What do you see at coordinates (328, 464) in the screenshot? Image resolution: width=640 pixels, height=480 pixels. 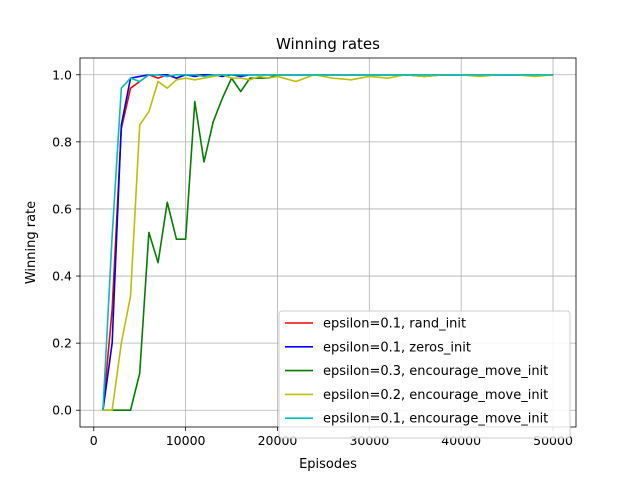 I see `x-axis-label: Episodes` at bounding box center [328, 464].